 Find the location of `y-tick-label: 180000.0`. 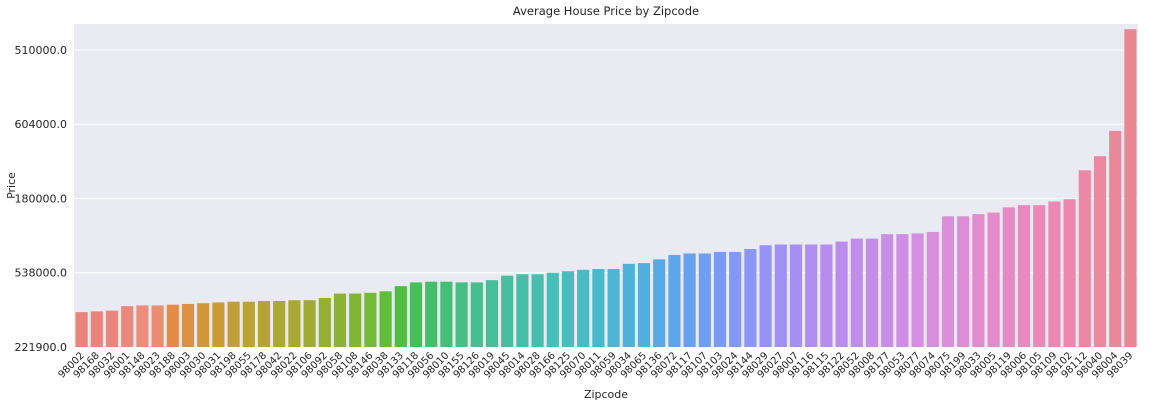

y-tick-label: 180000.0 is located at coordinates (41, 198).